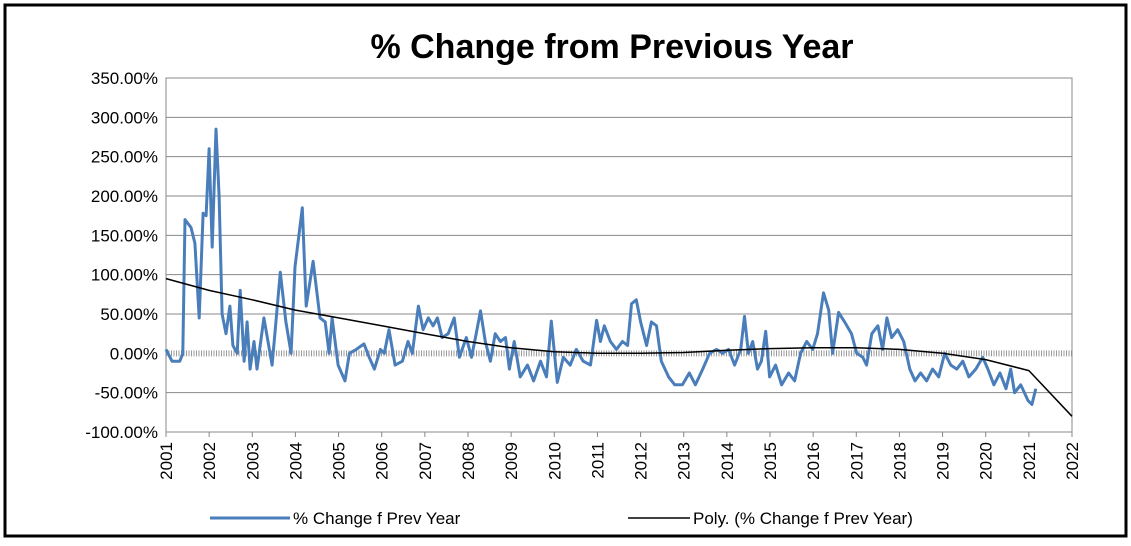 The image size is (1131, 546). I want to click on y-tick-label: -50.00%, so click(126, 393).